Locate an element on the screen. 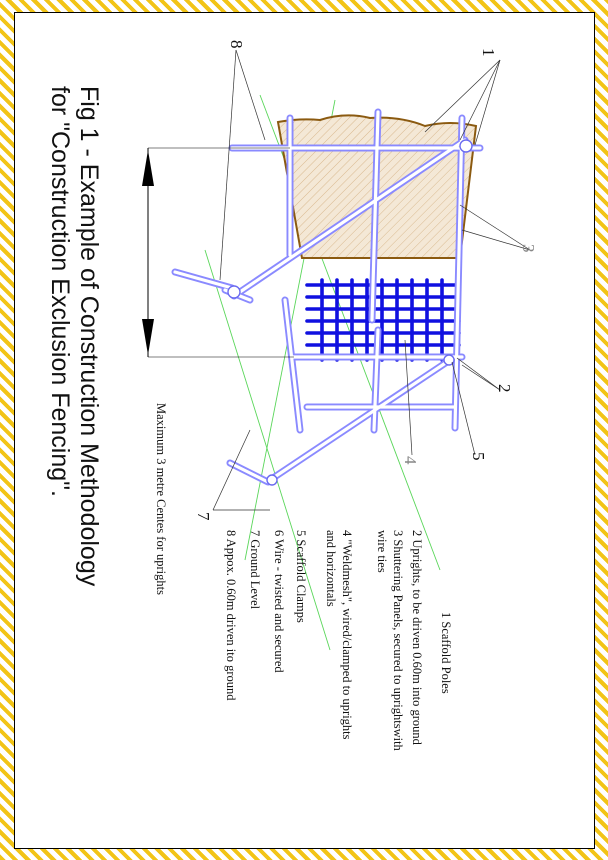  callout-1: 1 is located at coordinates (488, 52).